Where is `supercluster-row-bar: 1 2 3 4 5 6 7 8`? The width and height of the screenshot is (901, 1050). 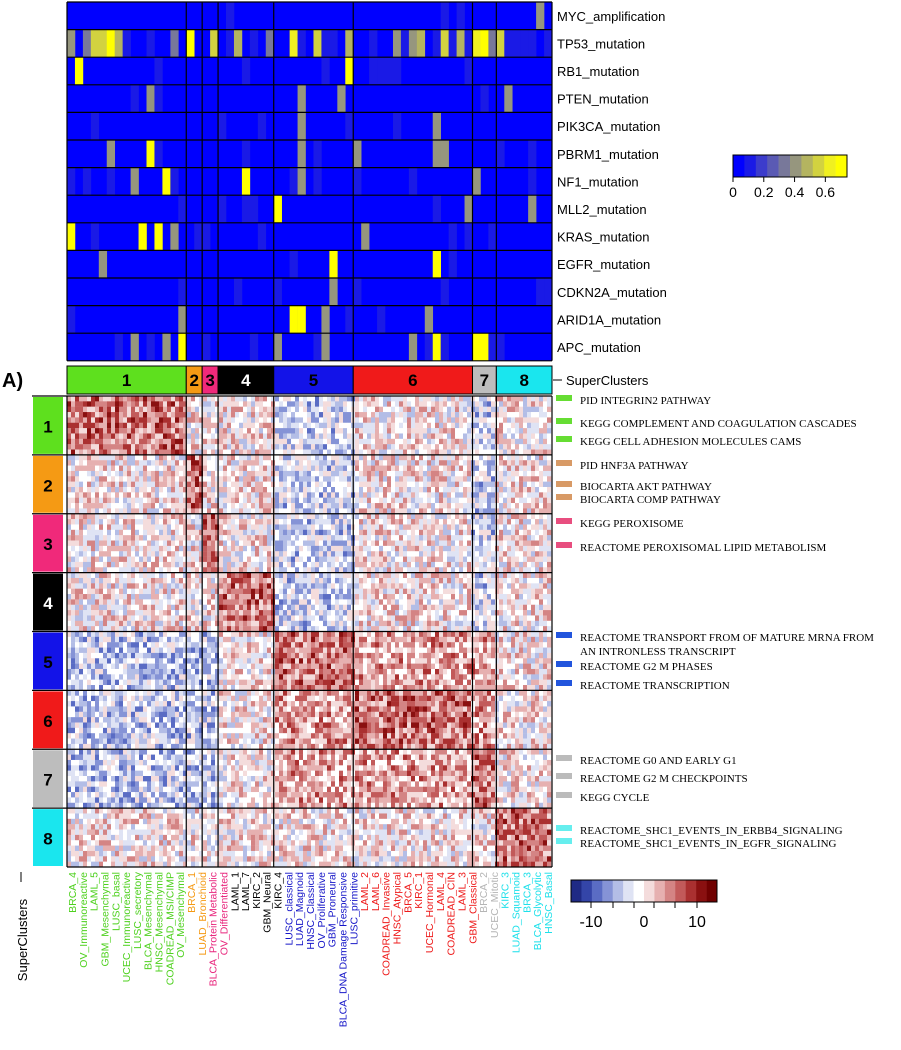
supercluster-row-bar: 1 2 3 4 5 6 7 8 is located at coordinates (48, 631).